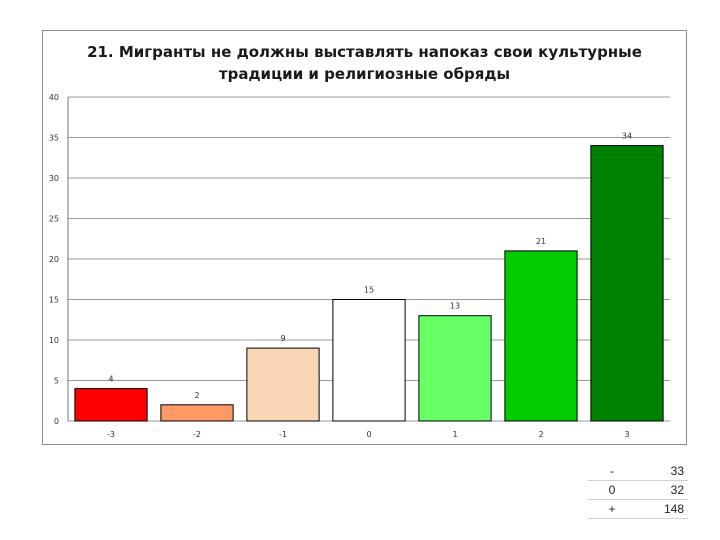  Describe the element at coordinates (56, 381) in the screenshot. I see `y-tick-label: 5` at that location.